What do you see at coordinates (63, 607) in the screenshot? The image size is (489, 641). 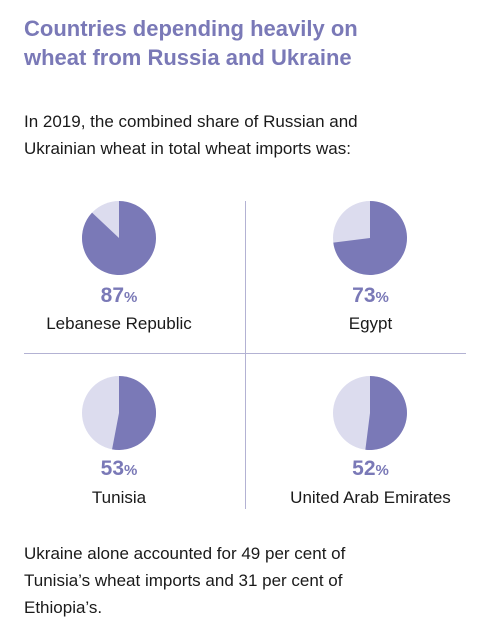 I see `footnote-line-3: Ethiopia’s.` at bounding box center [63, 607].